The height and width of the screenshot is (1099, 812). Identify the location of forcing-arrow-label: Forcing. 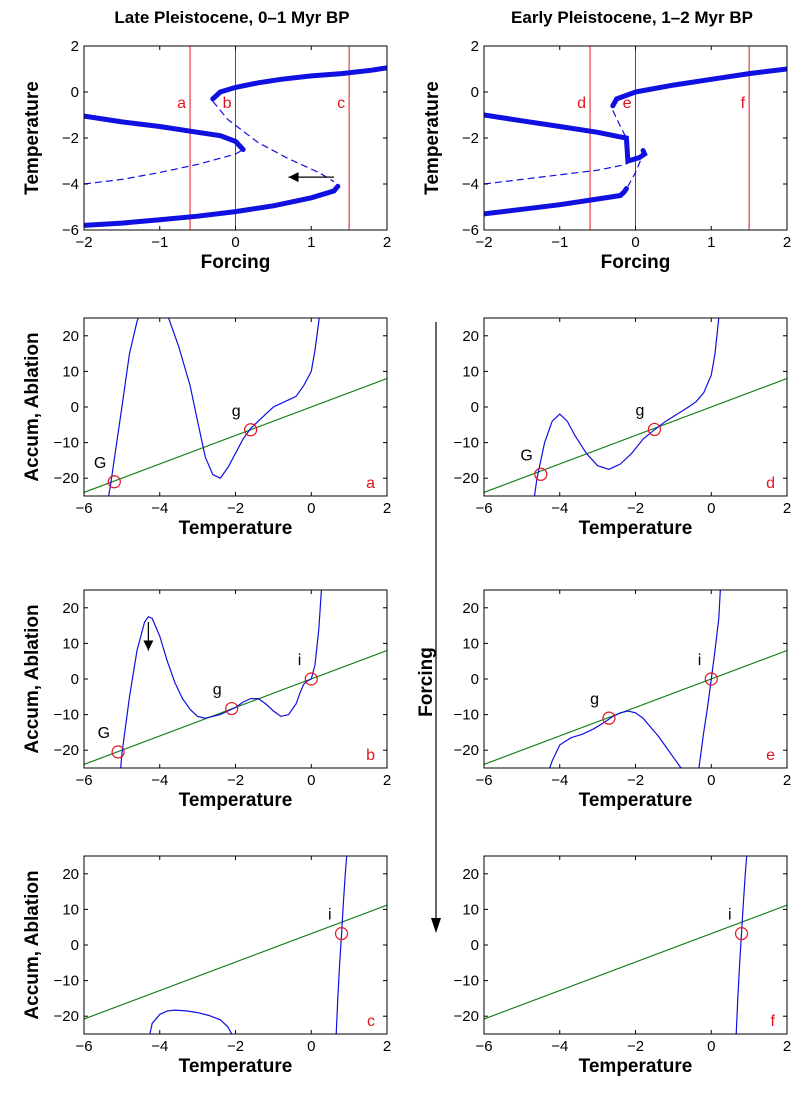
(426, 682).